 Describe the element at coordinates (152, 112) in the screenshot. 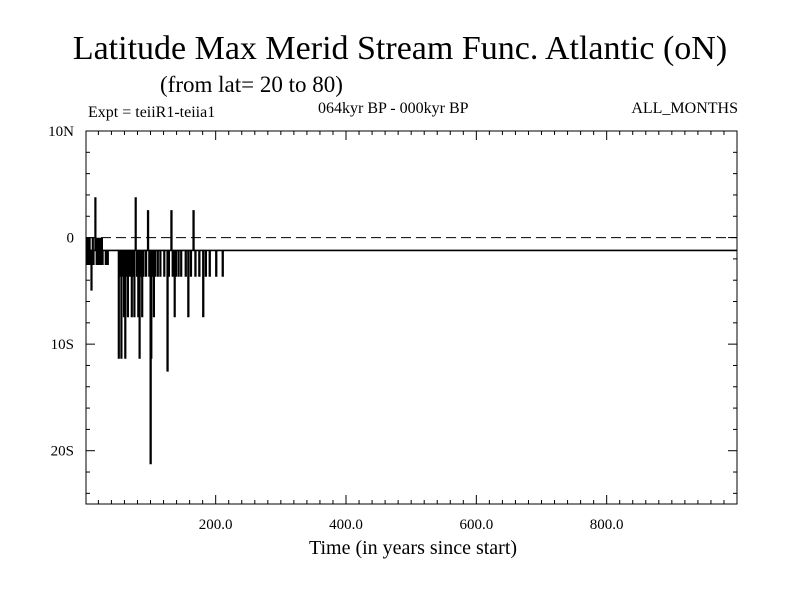

I see `experiment-label: Expt = teiiR1-teiia1` at that location.